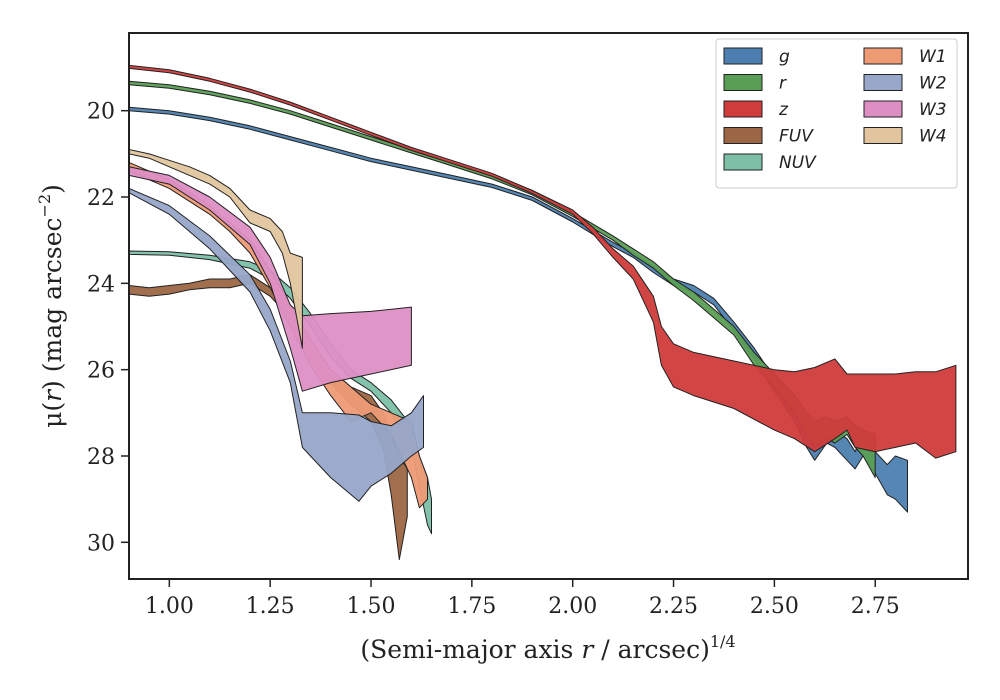 This screenshot has height=700, width=1000. I want to click on y-axis-label-var: r, so click(52, 395).